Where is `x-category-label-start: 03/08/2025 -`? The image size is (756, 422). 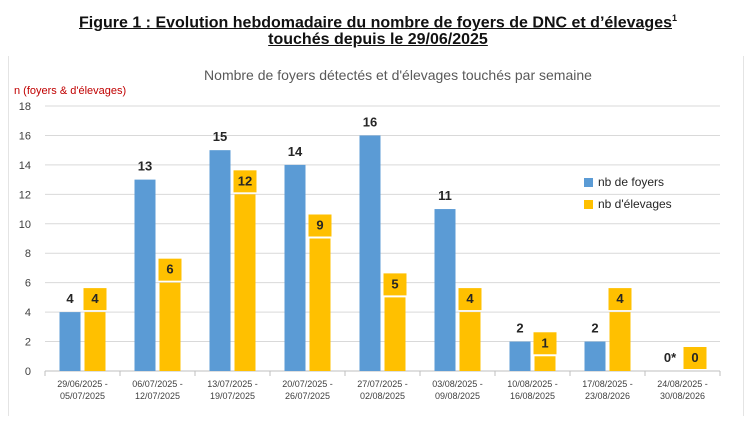 x-category-label-start: 03/08/2025 - is located at coordinates (457, 384).